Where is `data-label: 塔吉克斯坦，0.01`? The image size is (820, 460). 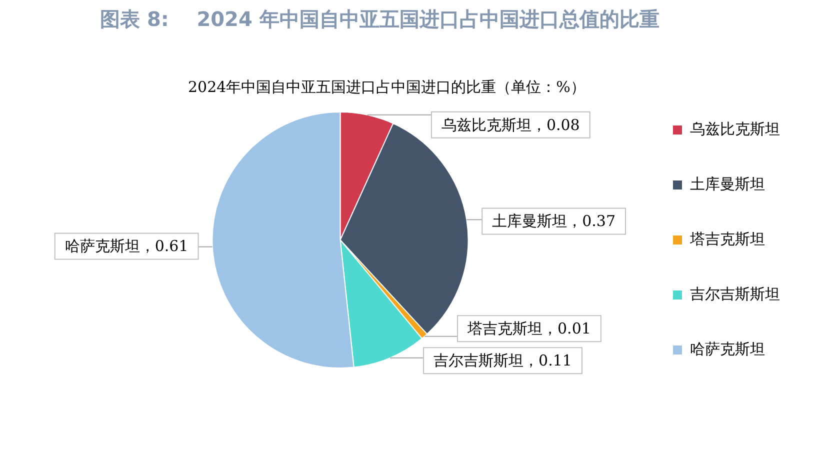
data-label: 塔吉克斯坦，0.01 is located at coordinates (528, 329).